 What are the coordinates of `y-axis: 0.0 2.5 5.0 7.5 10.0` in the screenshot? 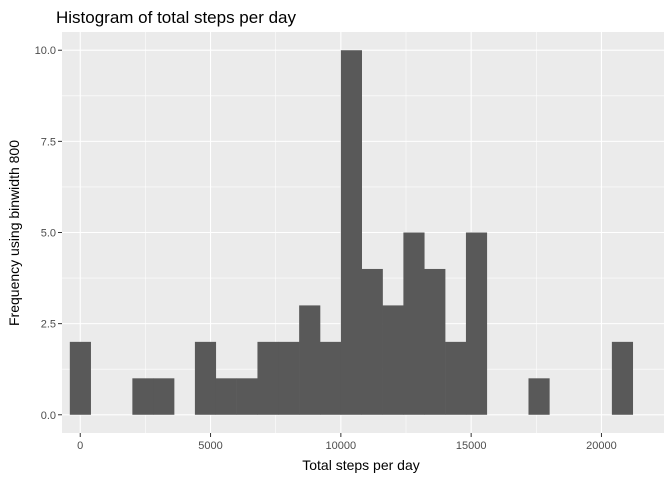 It's located at (48, 233).